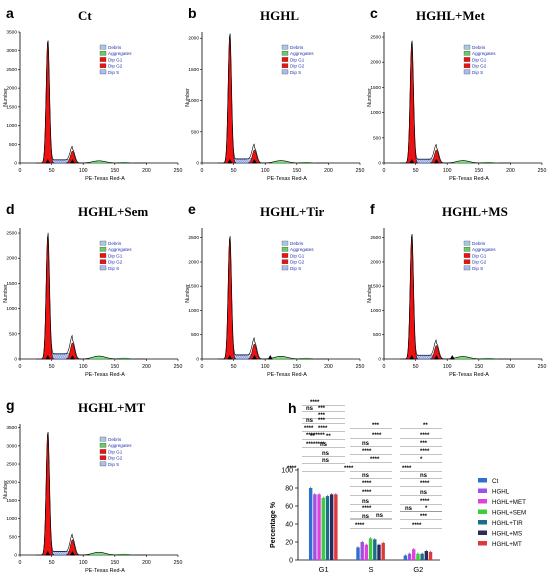 The width and height of the screenshot is (550, 588). What do you see at coordinates (289, 489) in the screenshot?
I see `bar-y-tick-label: 80` at bounding box center [289, 489].